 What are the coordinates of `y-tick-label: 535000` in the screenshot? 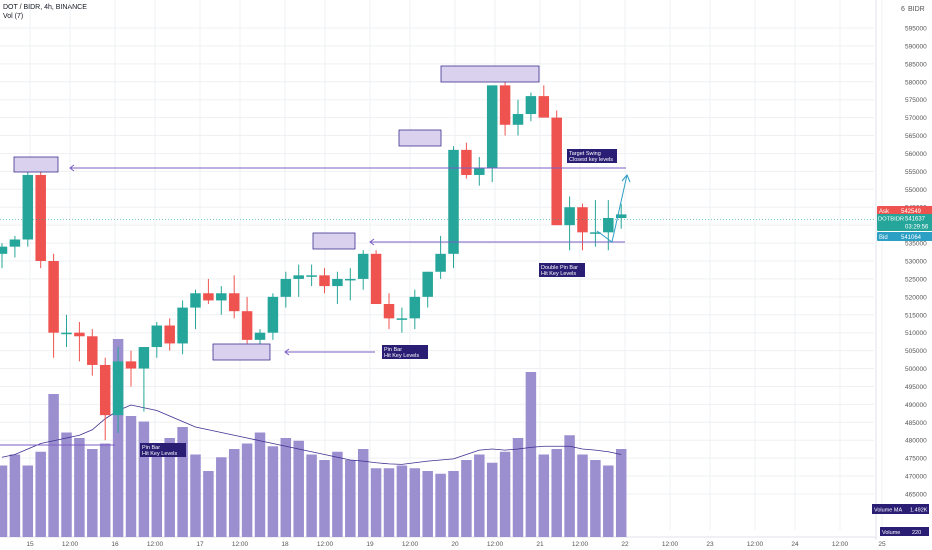 It's located at (916, 244).